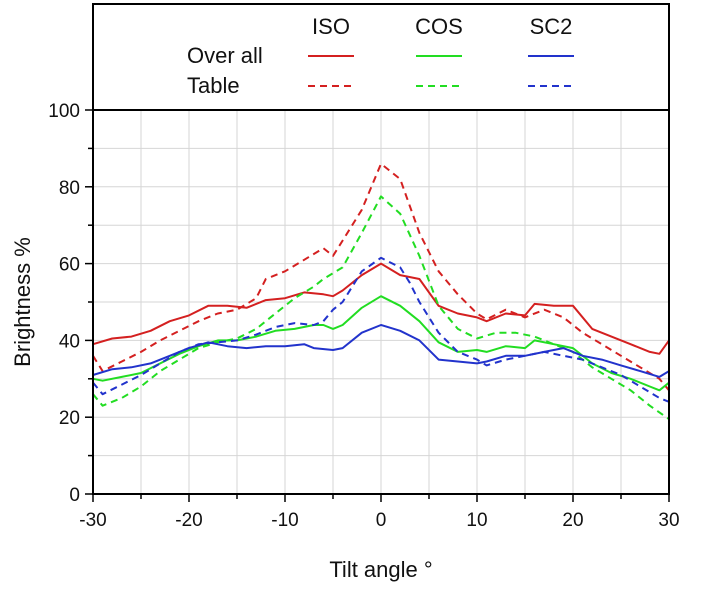  What do you see at coordinates (381, 351) in the screenshot?
I see `series-line-sc2-over-all` at bounding box center [381, 351].